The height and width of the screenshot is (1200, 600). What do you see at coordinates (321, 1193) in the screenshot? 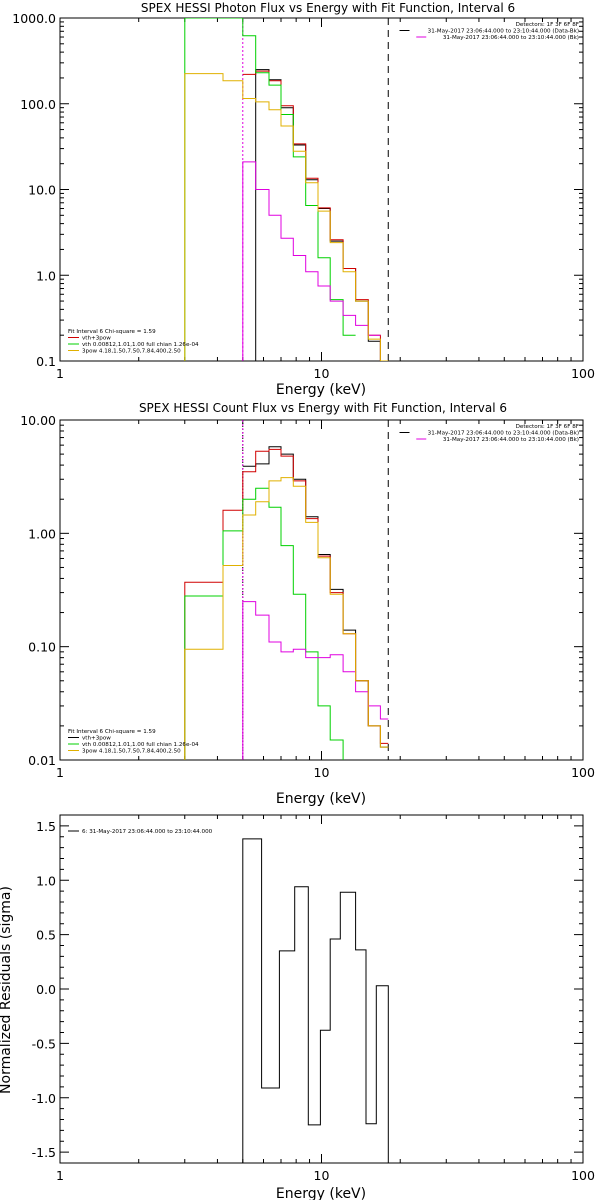
I see `residuals-x-axis-label: Energy (keV)` at bounding box center [321, 1193].